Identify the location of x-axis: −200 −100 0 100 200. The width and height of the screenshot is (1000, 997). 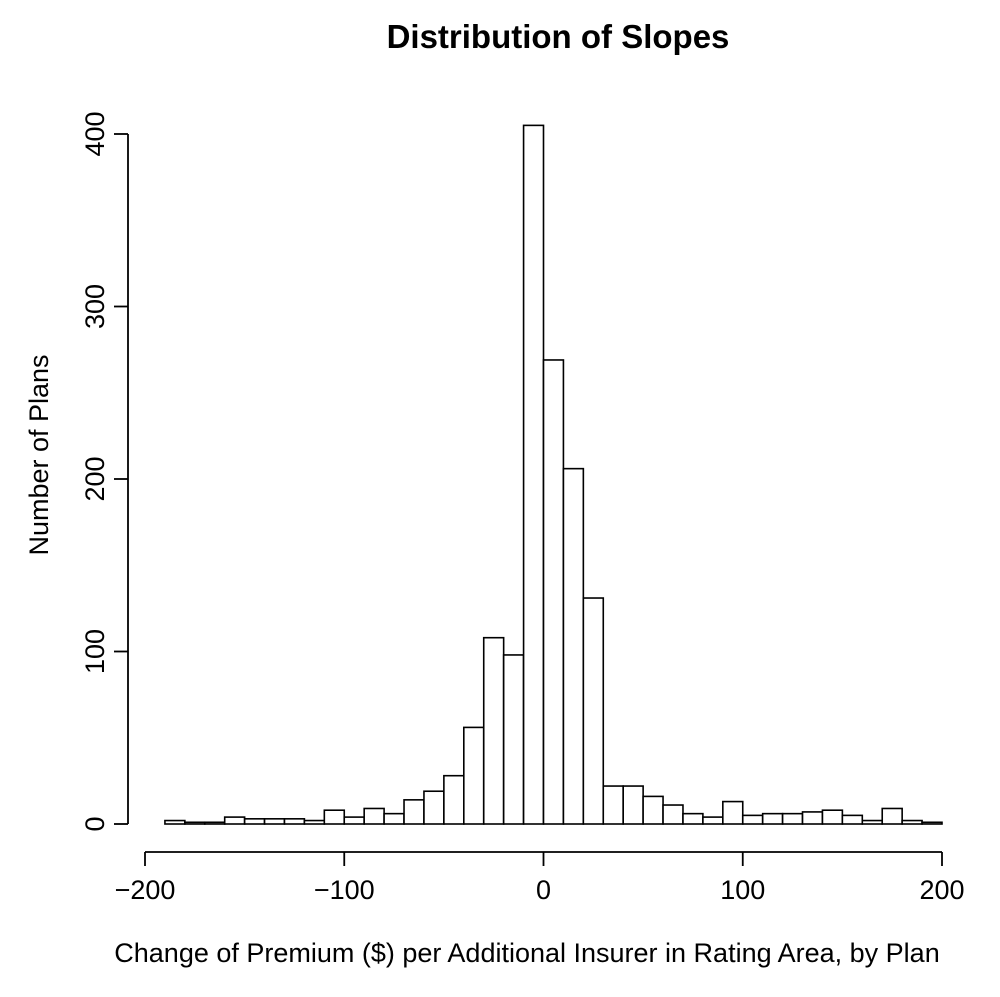
(540, 878).